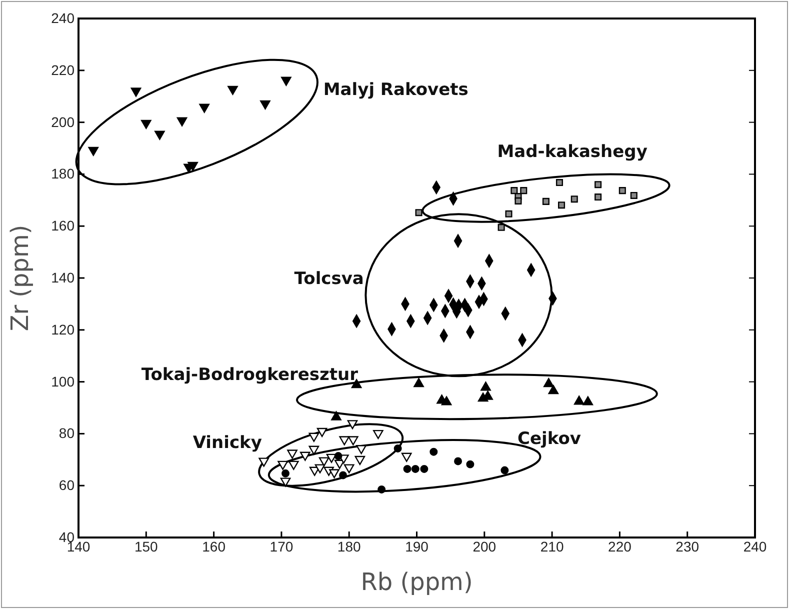 This screenshot has height=610, width=790. I want to click on y-tick-label: 100, so click(63, 381).